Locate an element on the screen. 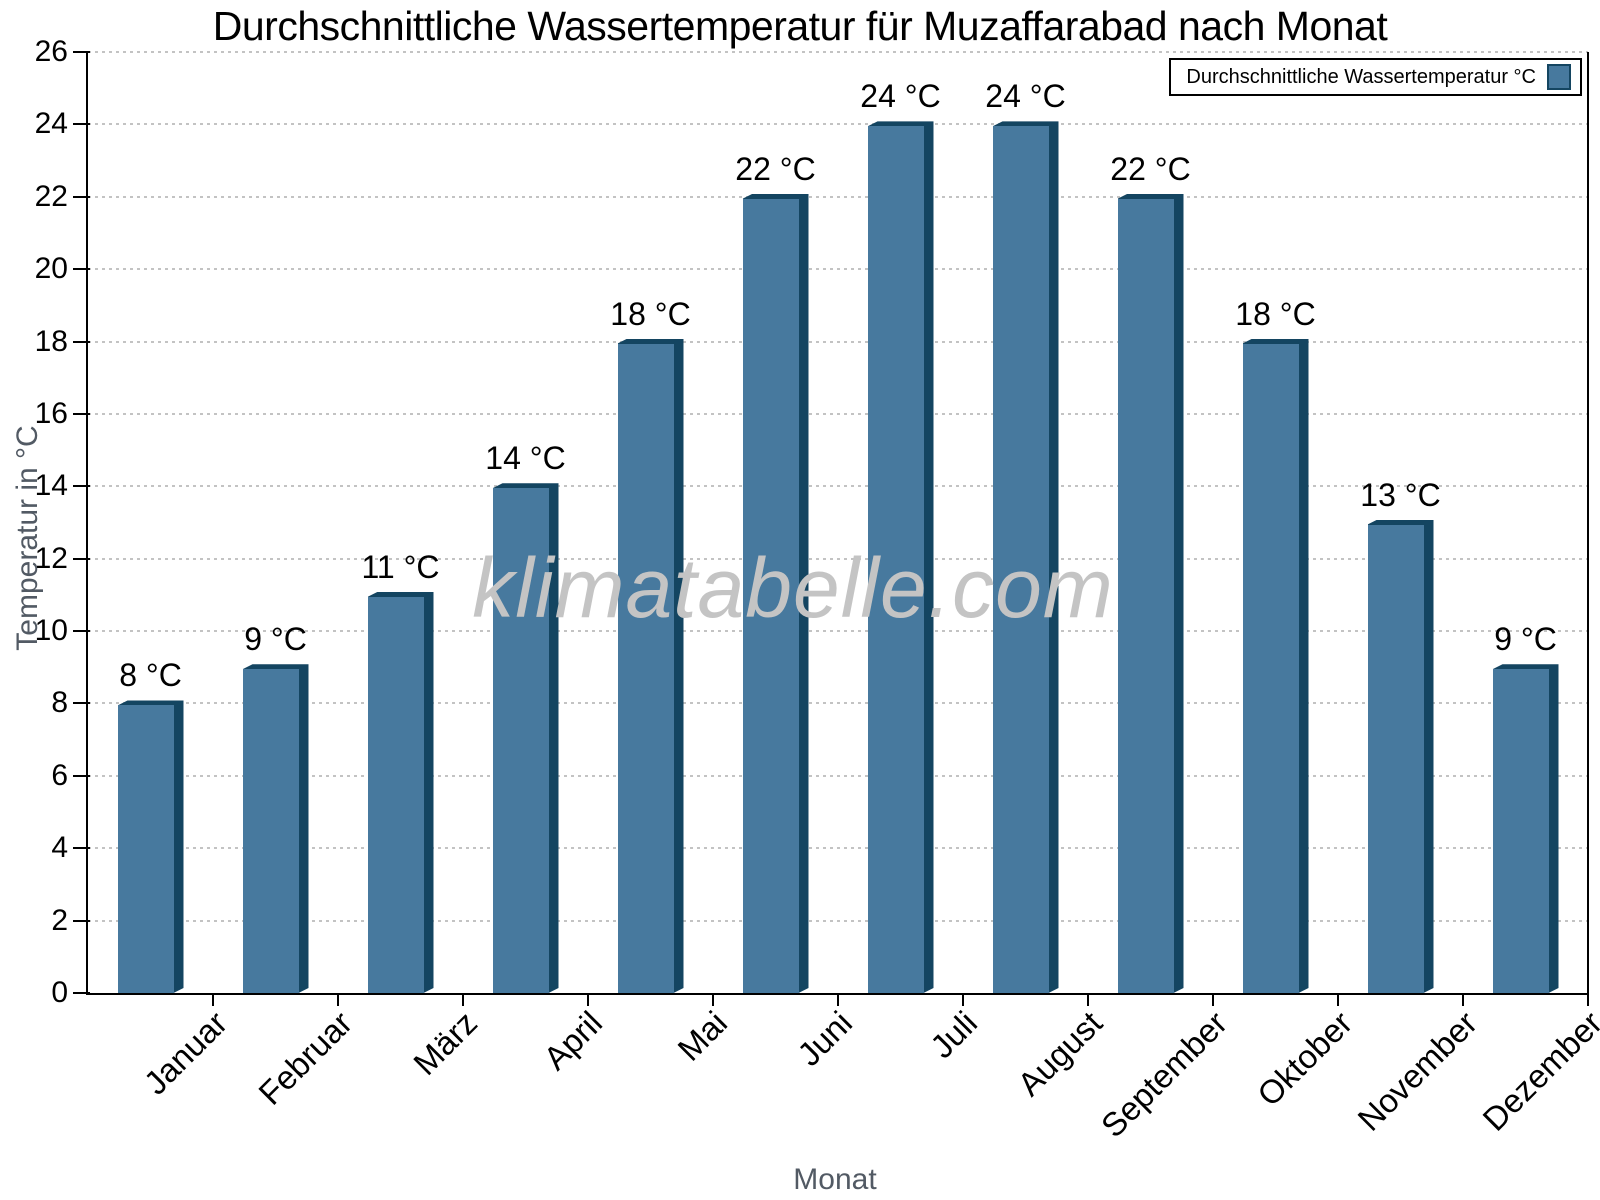  x-tick-label-august: August is located at coordinates (1059, 1053).